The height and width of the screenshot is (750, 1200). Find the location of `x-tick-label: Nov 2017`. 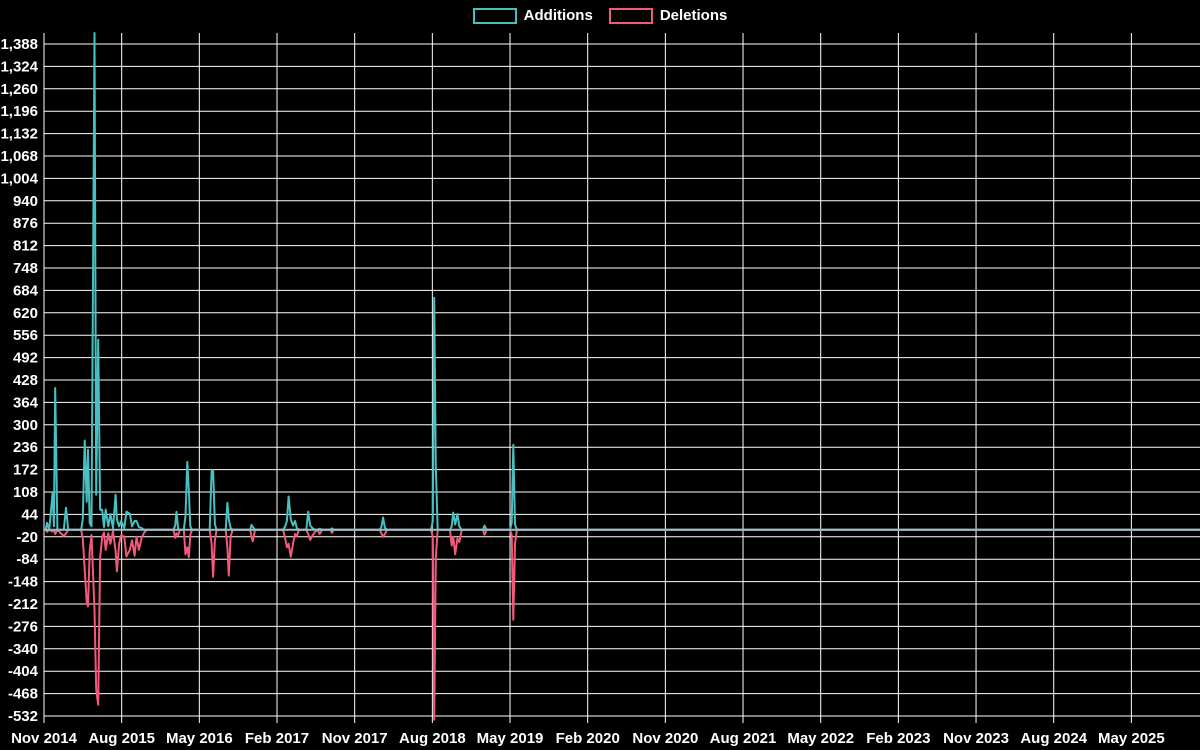

x-tick-label: Nov 2017 is located at coordinates (355, 738).